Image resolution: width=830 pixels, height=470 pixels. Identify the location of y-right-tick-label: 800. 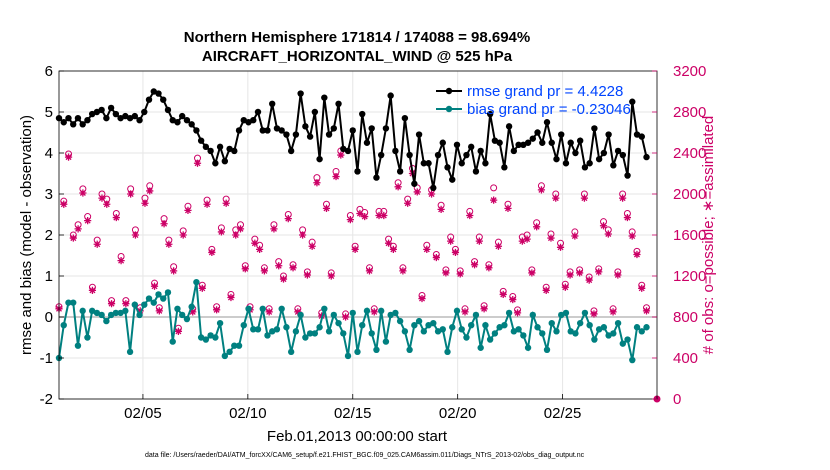
(685, 317).